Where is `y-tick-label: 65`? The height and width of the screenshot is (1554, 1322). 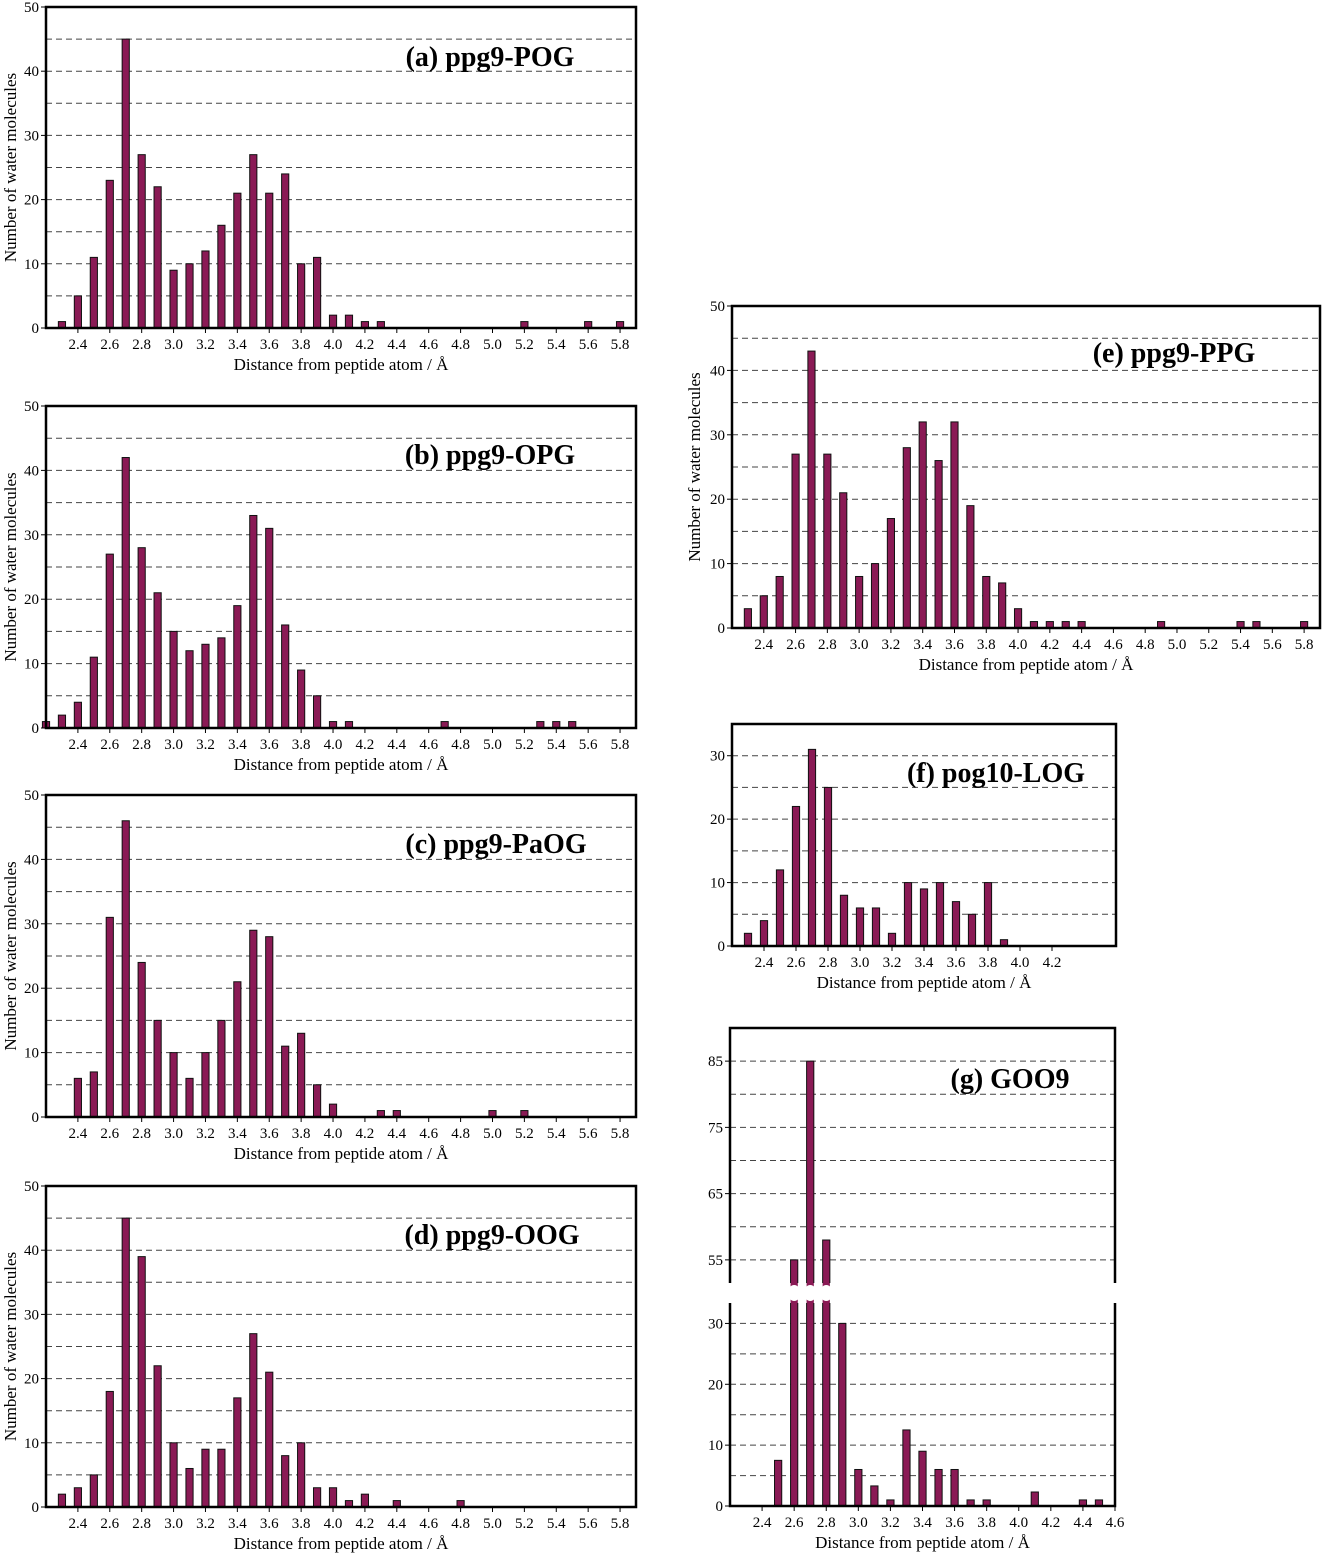
y-tick-label: 65 is located at coordinates (715, 1195).